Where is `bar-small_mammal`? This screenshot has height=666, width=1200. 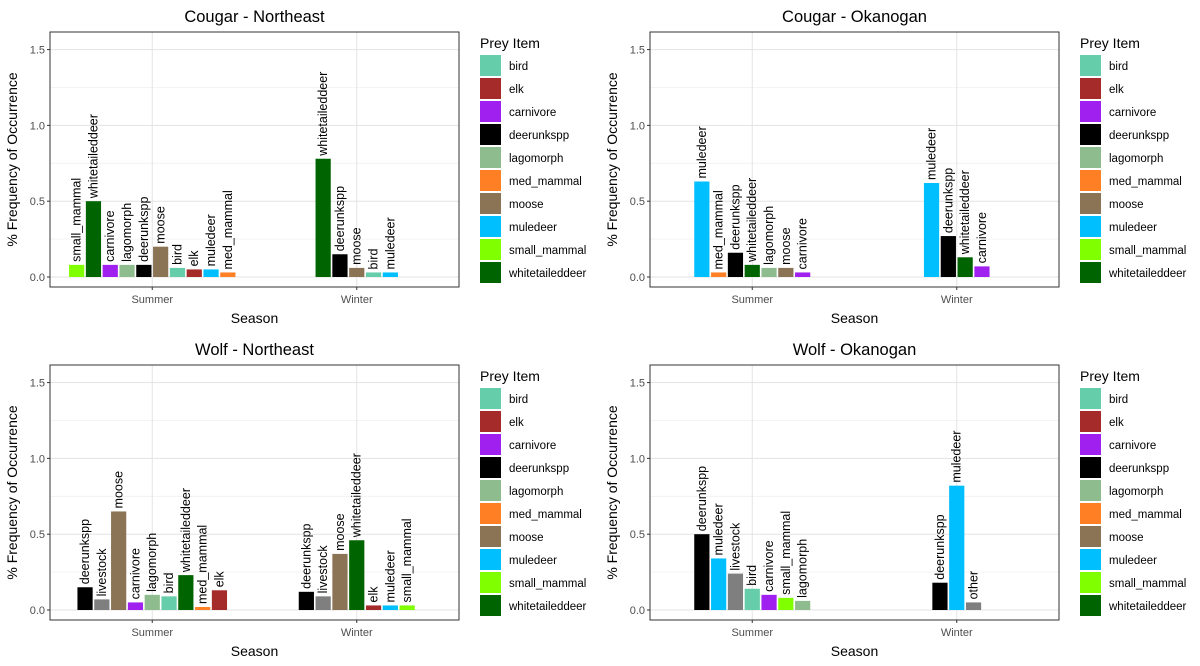 bar-small_mammal is located at coordinates (77, 270).